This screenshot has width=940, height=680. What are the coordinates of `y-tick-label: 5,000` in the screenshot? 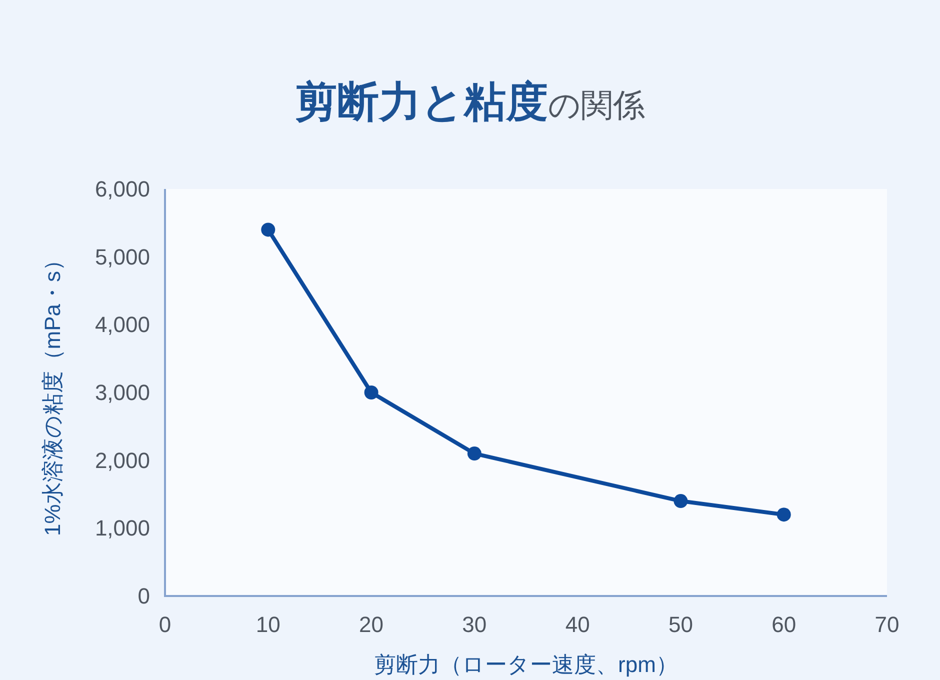 It's located at (122, 257).